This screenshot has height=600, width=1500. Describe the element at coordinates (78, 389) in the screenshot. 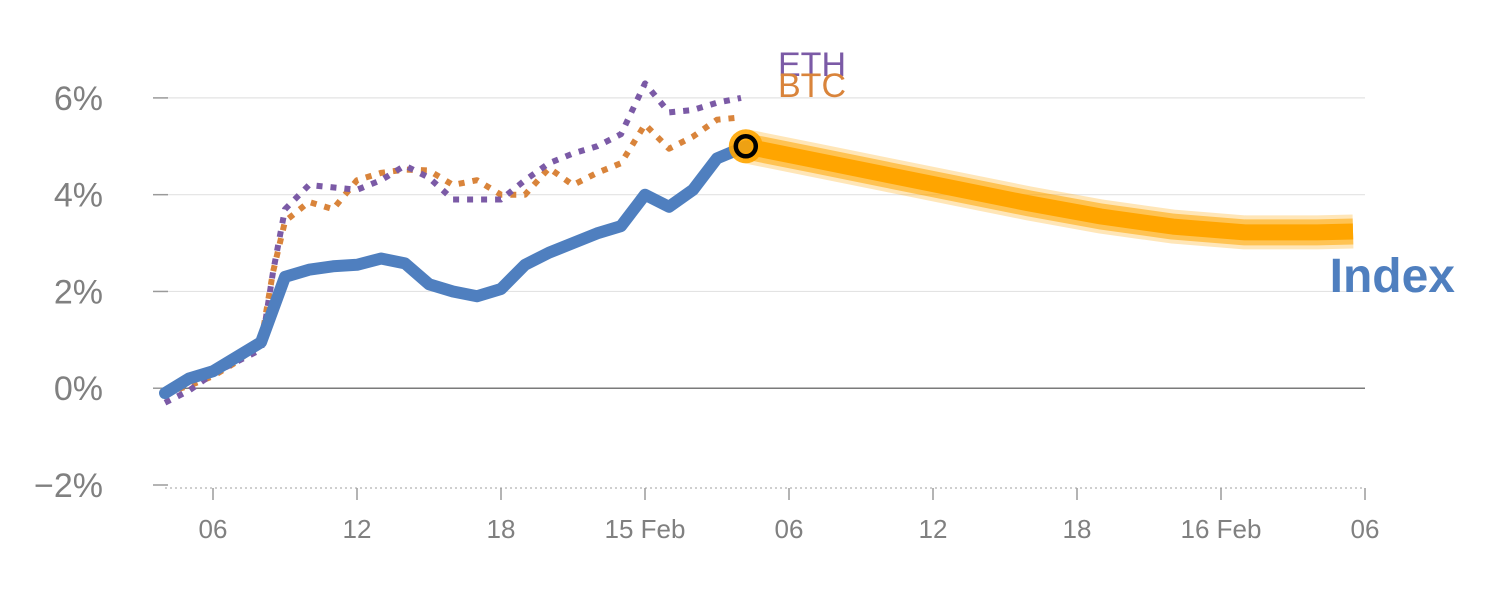

I see `y-tick-label-1: 0%` at that location.